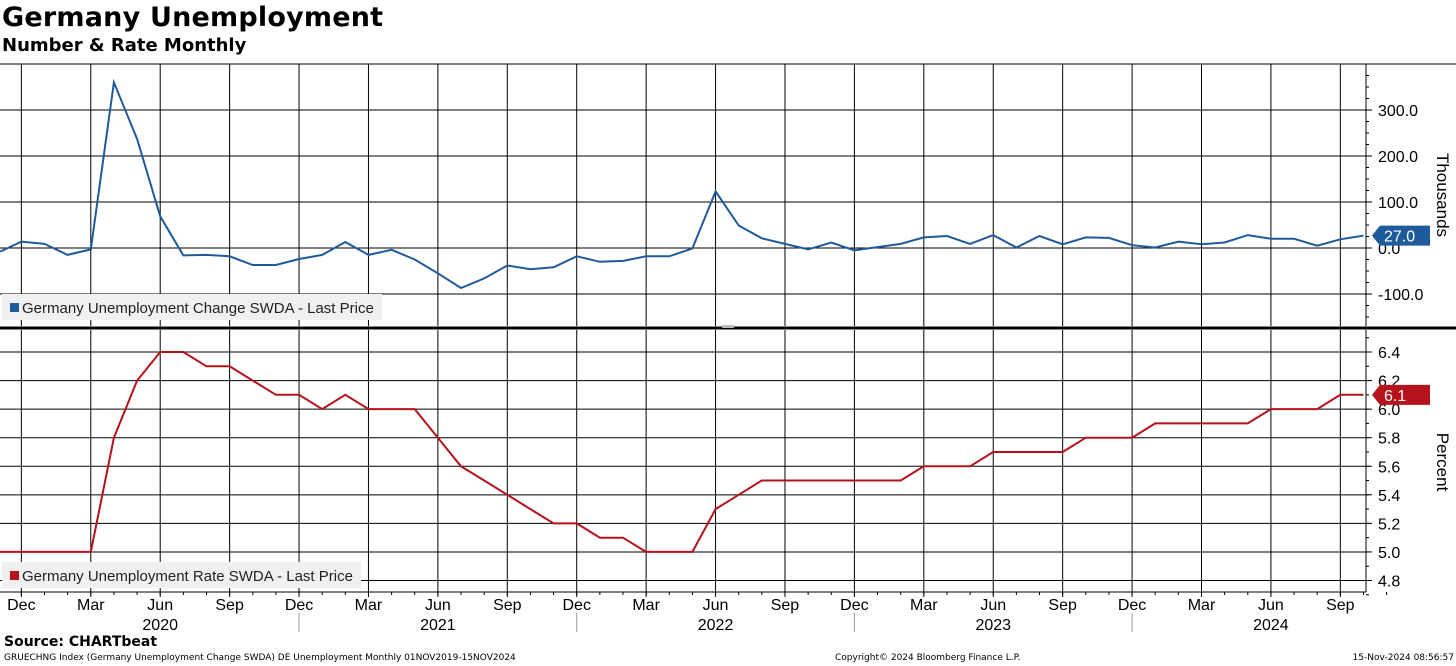 This screenshot has height=666, width=1456. What do you see at coordinates (160, 625) in the screenshot?
I see `x-year-label: 2020` at bounding box center [160, 625].